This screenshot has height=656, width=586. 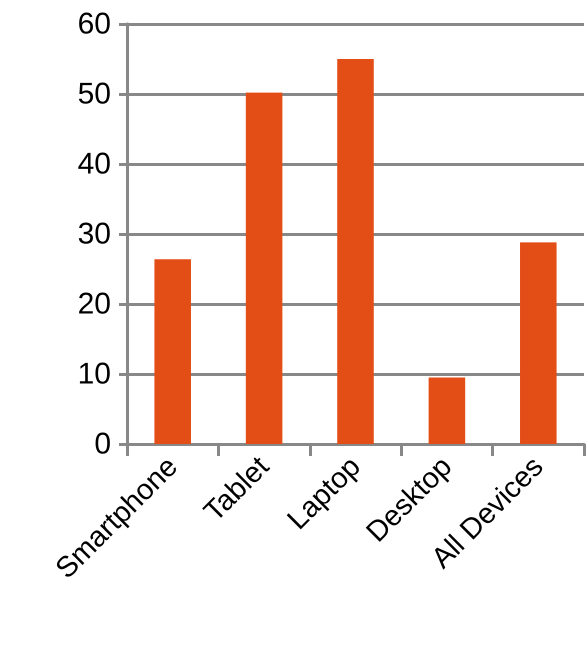 What do you see at coordinates (102, 444) in the screenshot?
I see `y-tick-label: 0` at bounding box center [102, 444].